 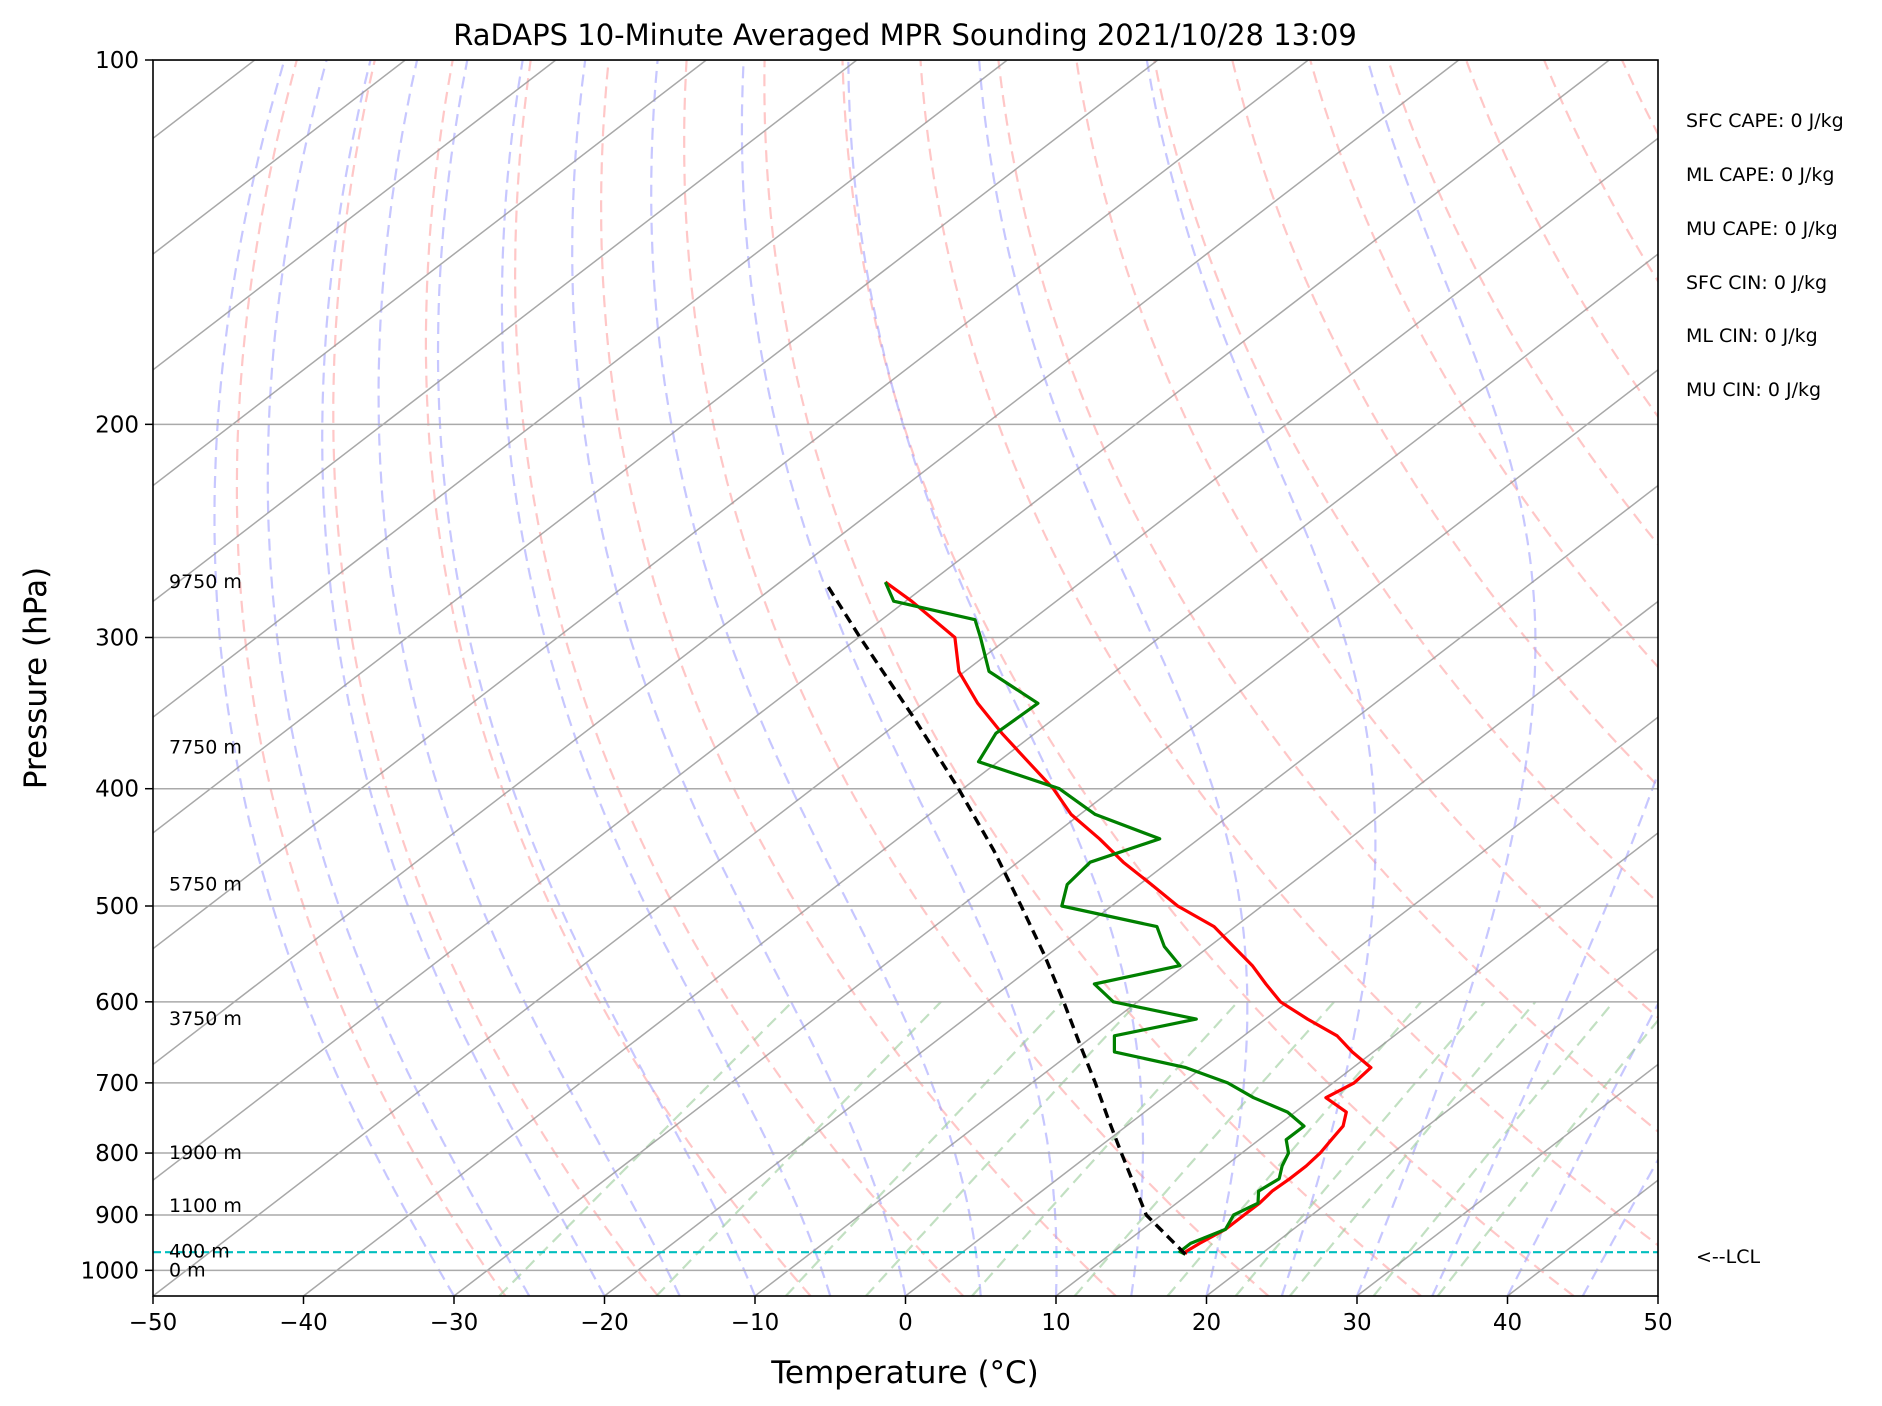 What do you see at coordinates (1507, 1323) in the screenshot?
I see `x-tick-label: 40` at bounding box center [1507, 1323].